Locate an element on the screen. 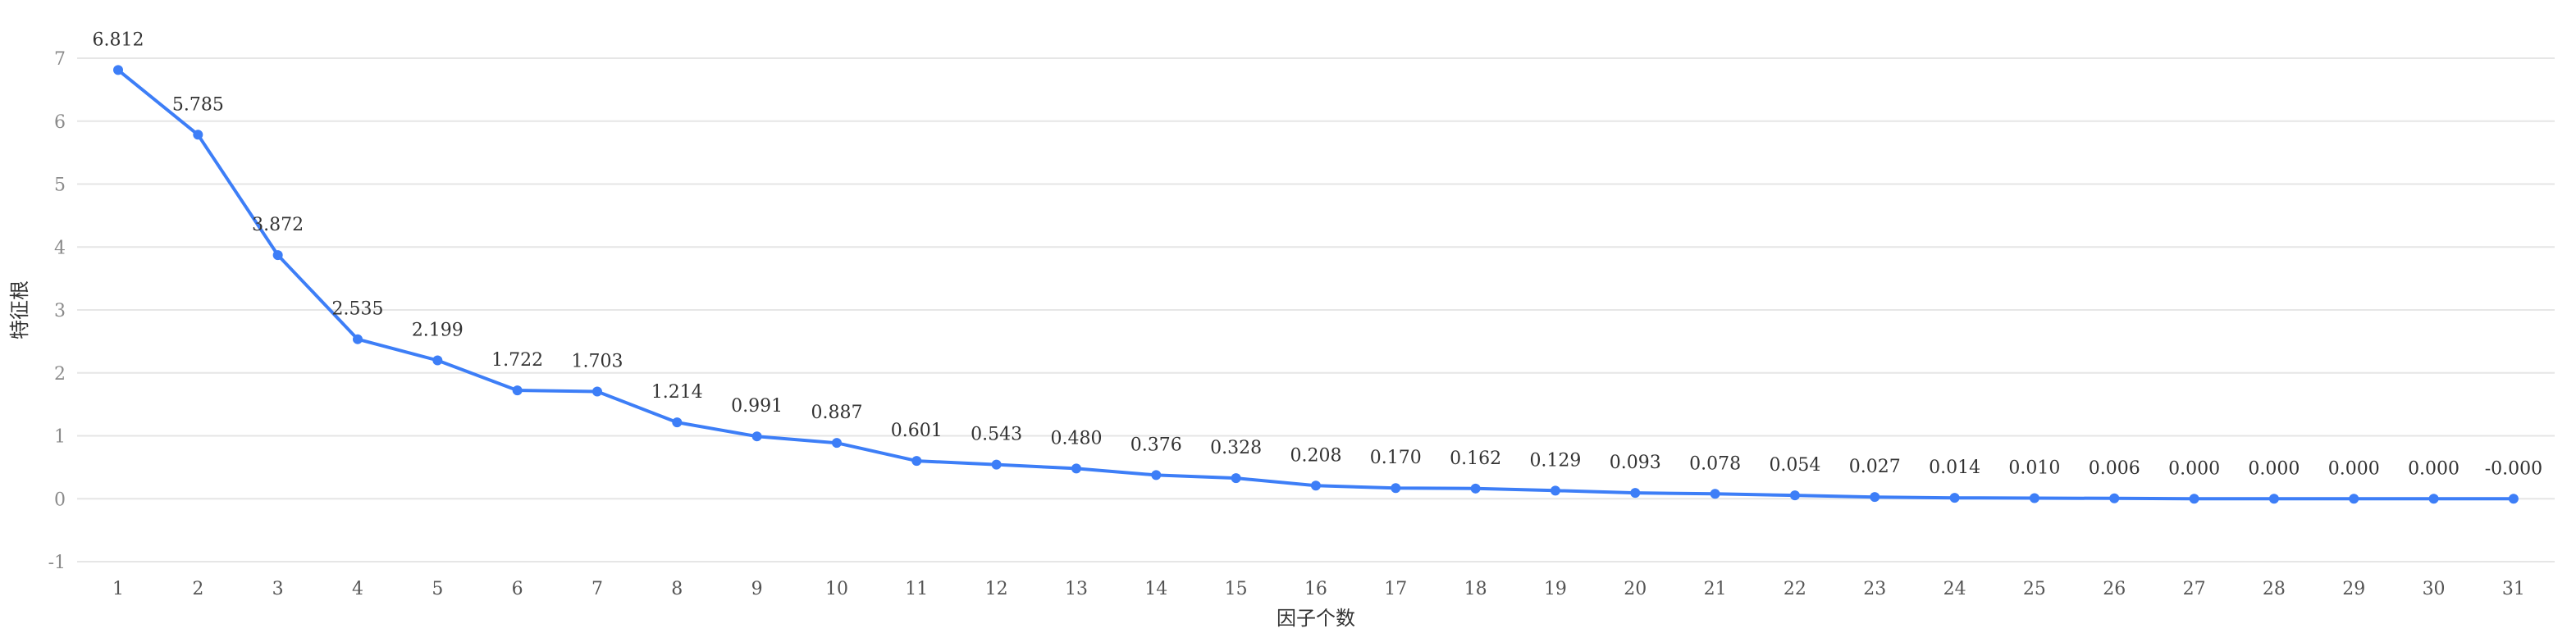 This screenshot has height=633, width=2576. x-tick-label: 7 is located at coordinates (597, 589).